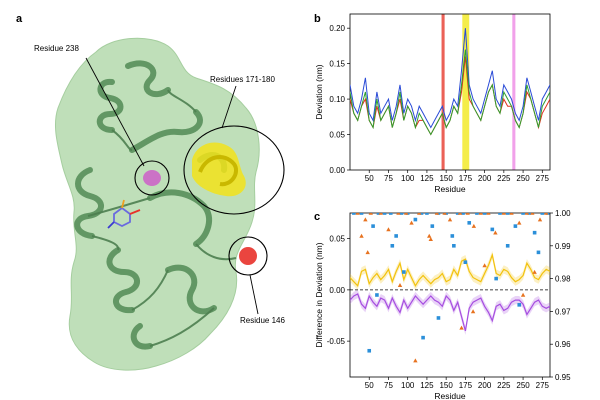 The image size is (600, 400). Describe the element at coordinates (124, 214) in the screenshot. I see `ligand-icon` at that location.